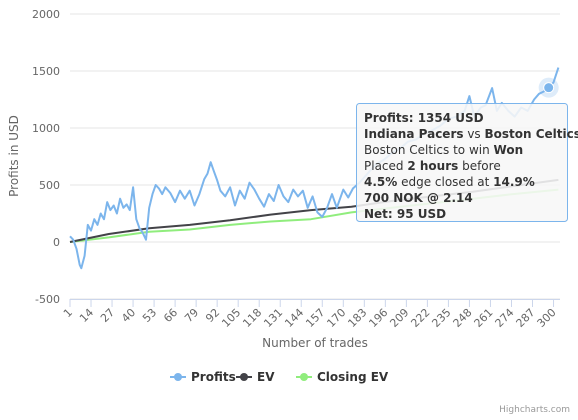  I want to click on tooltip-text: 2 hours, so click(432, 166).